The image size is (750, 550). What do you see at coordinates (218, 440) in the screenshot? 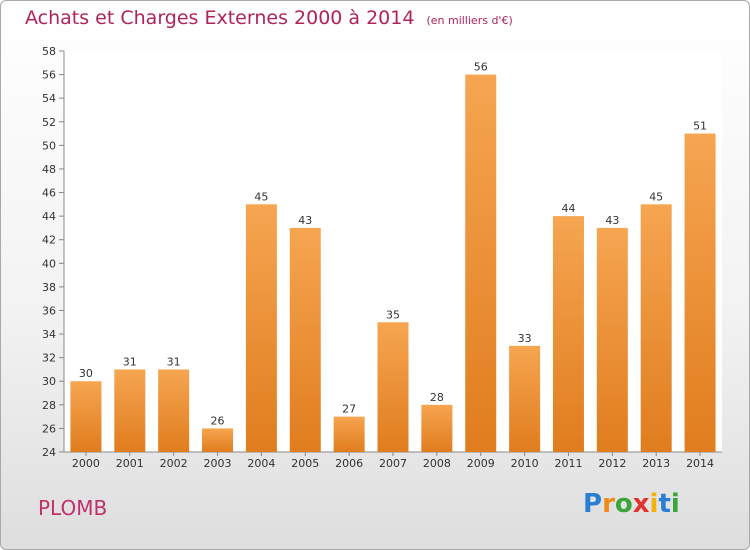
I see `bar-2003` at bounding box center [218, 440].